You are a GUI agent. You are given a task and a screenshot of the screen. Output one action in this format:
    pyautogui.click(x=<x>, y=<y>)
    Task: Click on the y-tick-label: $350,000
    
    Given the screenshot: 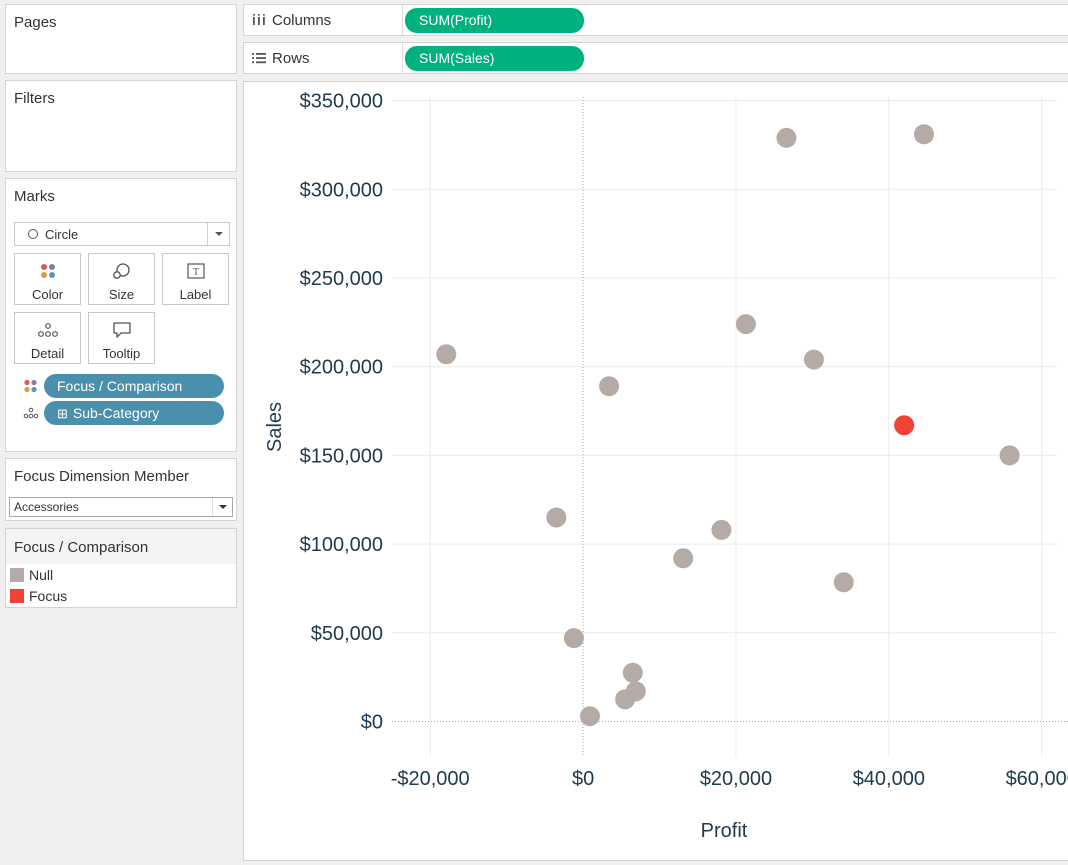 What is the action you would take?
    pyautogui.click(x=341, y=102)
    